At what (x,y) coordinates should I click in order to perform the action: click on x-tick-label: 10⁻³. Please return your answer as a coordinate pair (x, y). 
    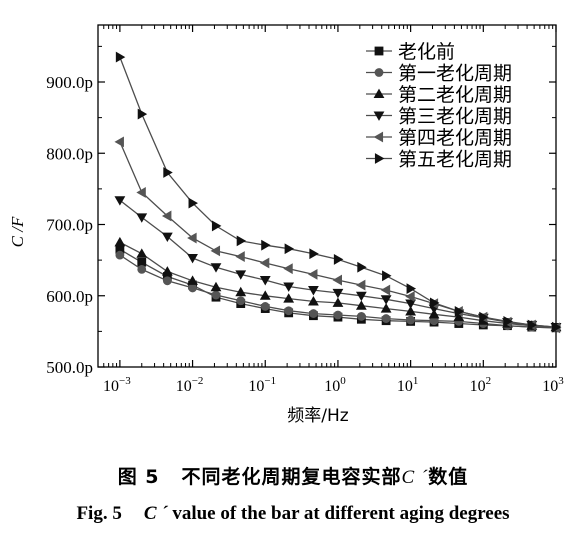
    Looking at the image, I should click on (117, 385).